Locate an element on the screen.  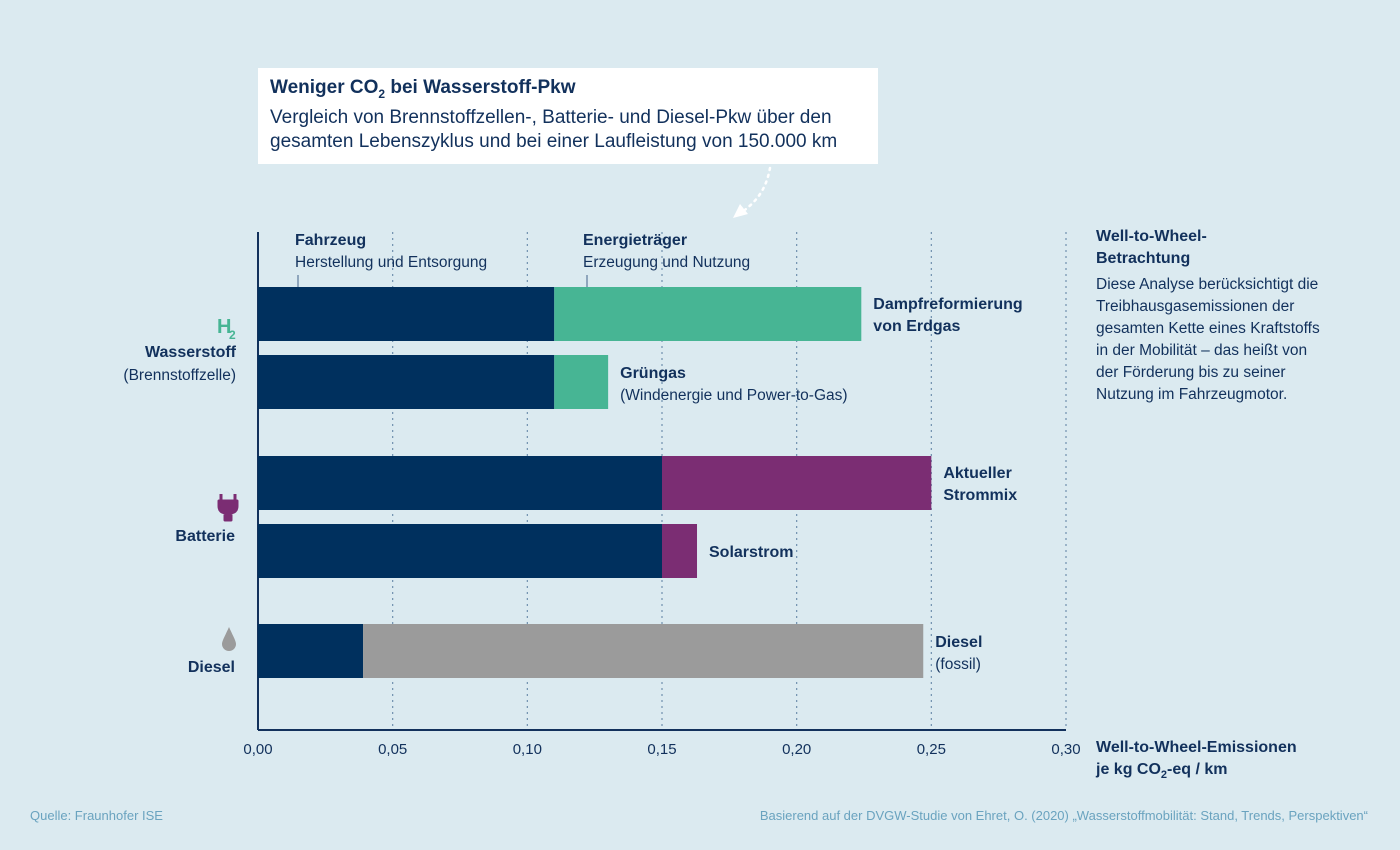
bar-sublabel: (fossil) is located at coordinates (958, 664).